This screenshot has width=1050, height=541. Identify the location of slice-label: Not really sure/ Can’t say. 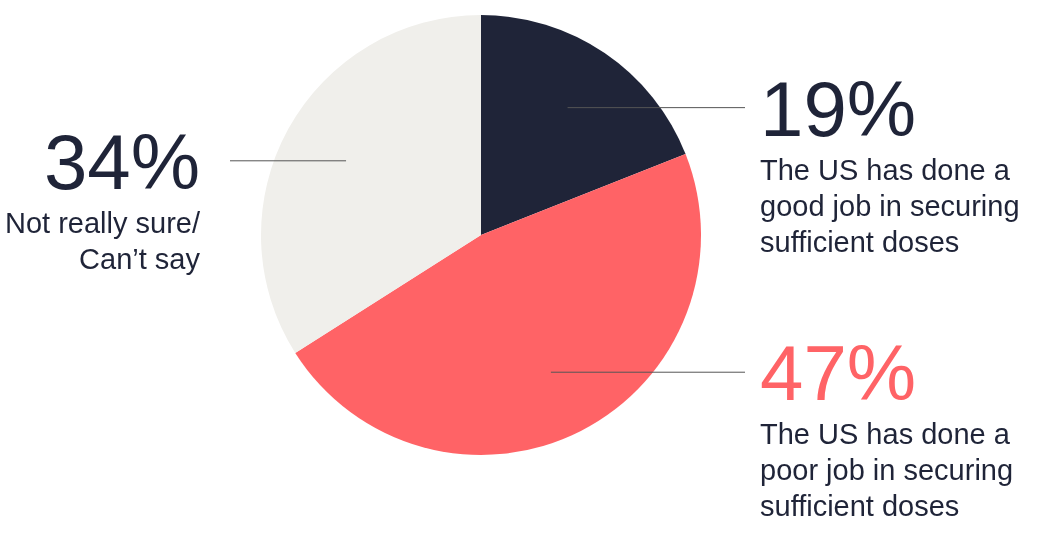
(102, 240).